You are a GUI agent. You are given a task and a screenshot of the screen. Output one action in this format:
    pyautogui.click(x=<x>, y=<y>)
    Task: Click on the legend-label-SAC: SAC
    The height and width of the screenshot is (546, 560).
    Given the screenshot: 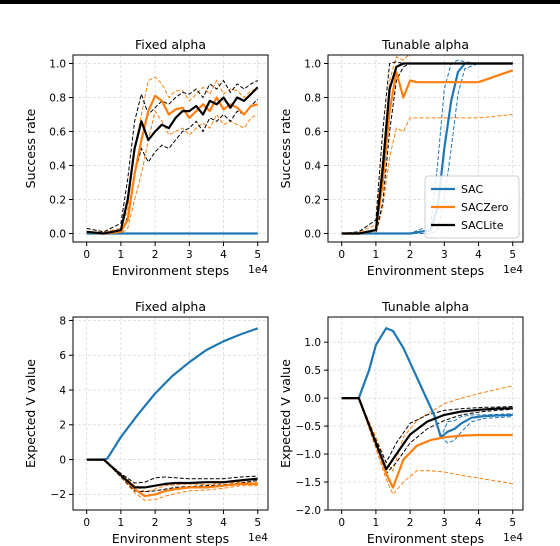 What is the action you would take?
    pyautogui.click(x=472, y=189)
    